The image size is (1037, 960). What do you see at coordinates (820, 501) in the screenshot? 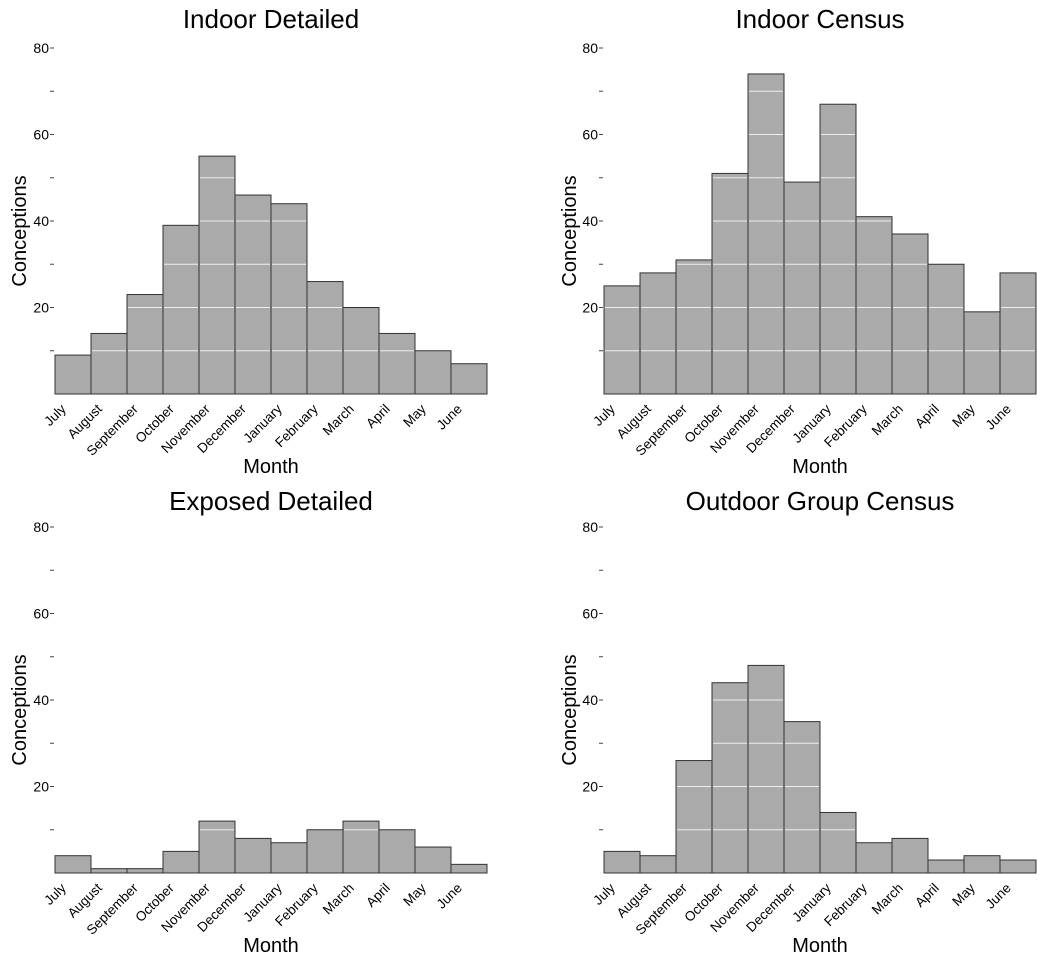
I see `chart-title: Outdoor Group Census` at bounding box center [820, 501].